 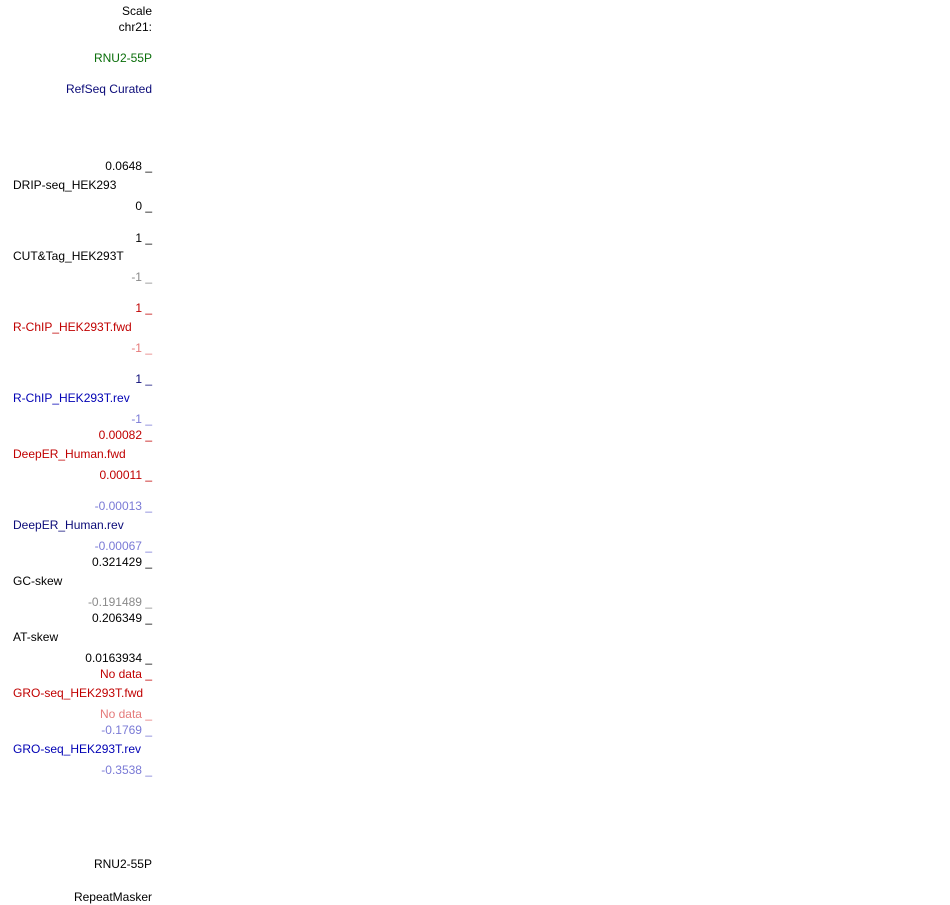 What do you see at coordinates (135, 27) in the screenshot?
I see `chrom-label: chr21:` at bounding box center [135, 27].